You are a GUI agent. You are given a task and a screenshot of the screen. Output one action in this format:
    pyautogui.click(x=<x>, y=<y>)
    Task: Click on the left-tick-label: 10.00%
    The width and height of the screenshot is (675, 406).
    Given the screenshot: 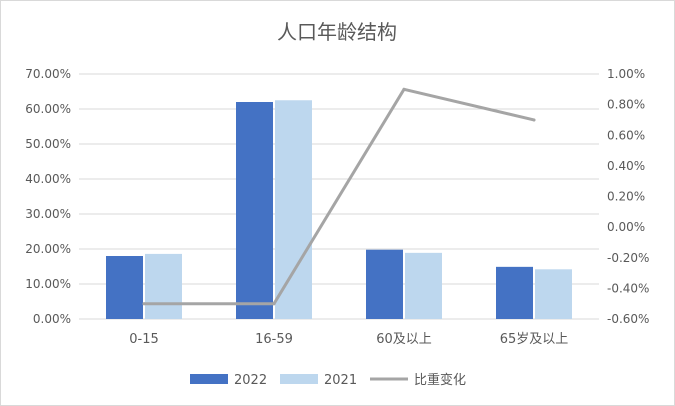 What is the action you would take?
    pyautogui.click(x=48, y=284)
    